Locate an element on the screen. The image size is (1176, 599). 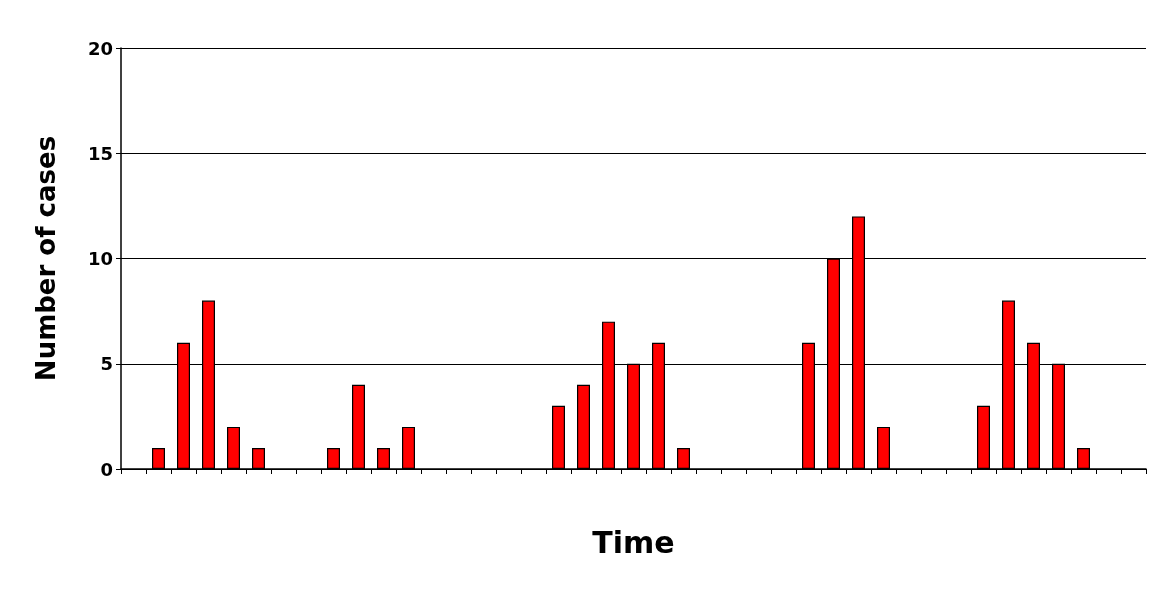
y-tick-label: 20 is located at coordinates (100, 48).